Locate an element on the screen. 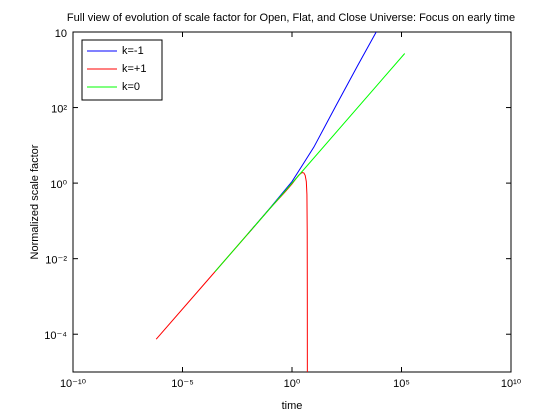  x-axis-label: time is located at coordinates (292, 406).